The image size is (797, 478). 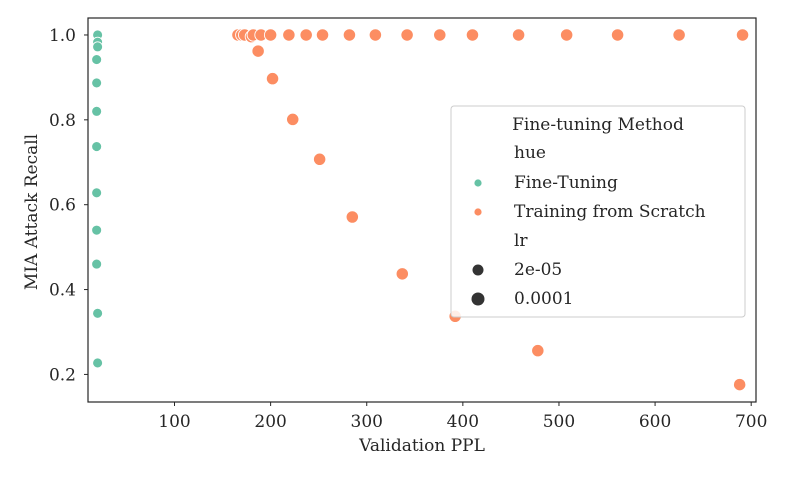 What do you see at coordinates (270, 422) in the screenshot?
I see `x-tick-label: 200` at bounding box center [270, 422].